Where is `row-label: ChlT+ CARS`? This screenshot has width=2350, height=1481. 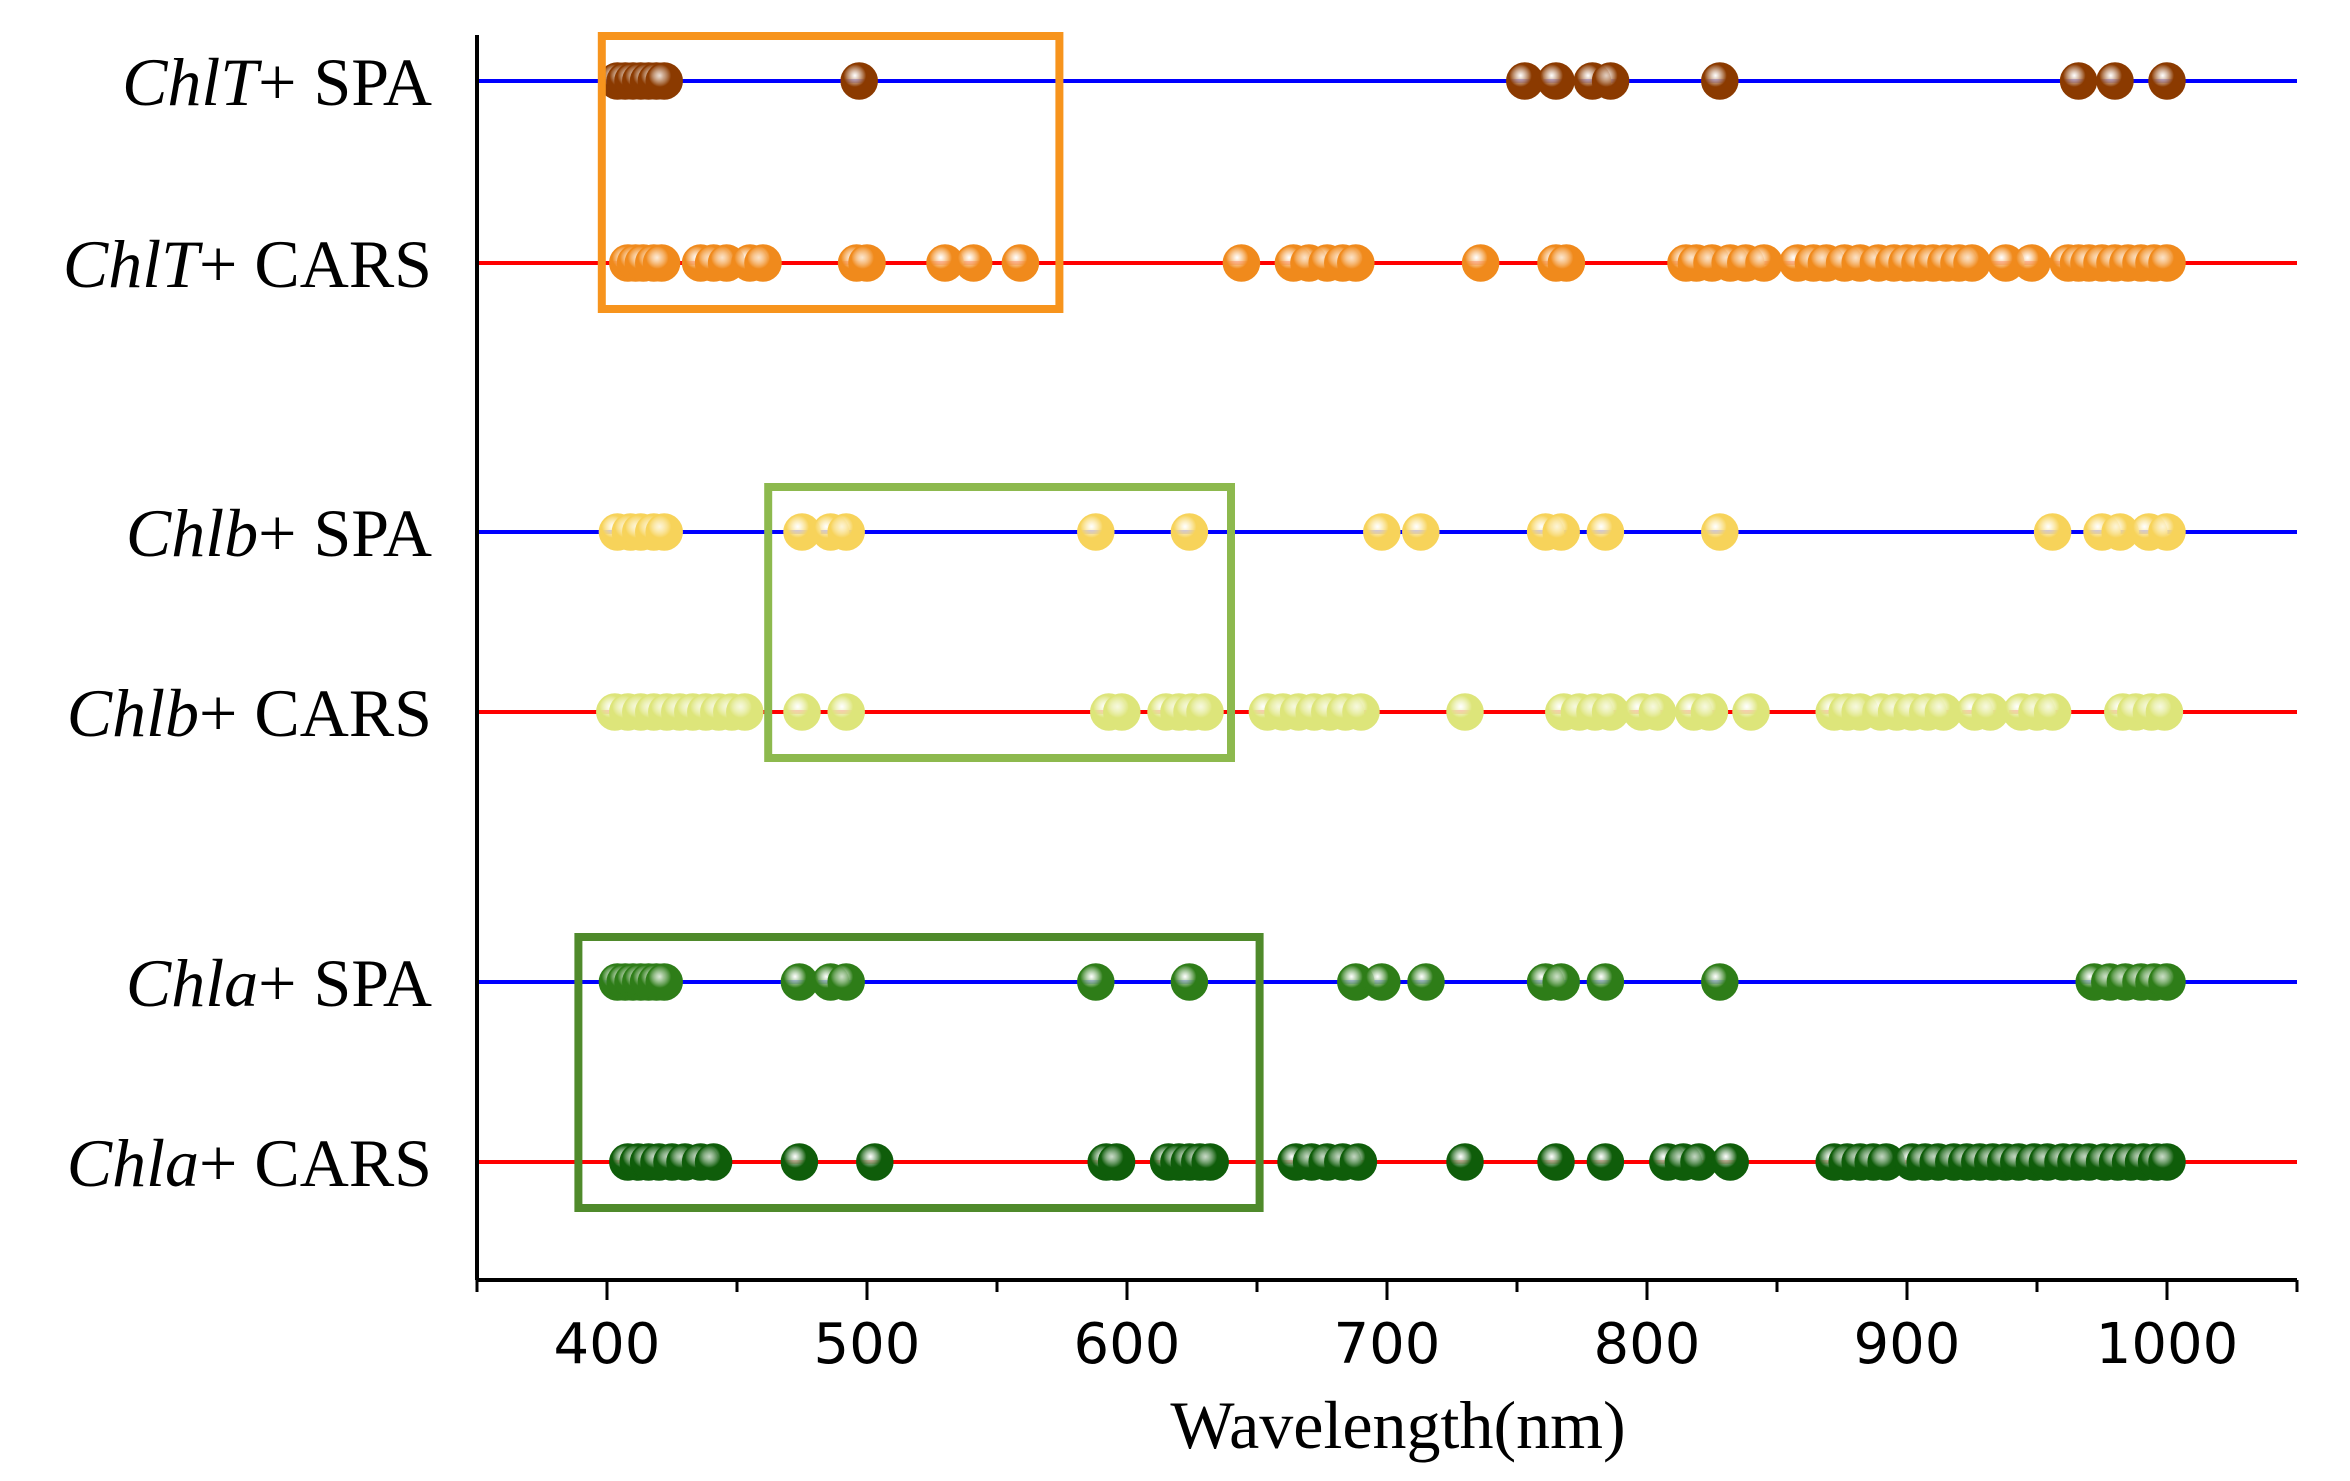 row-label: ChlT+ CARS is located at coordinates (247, 264).